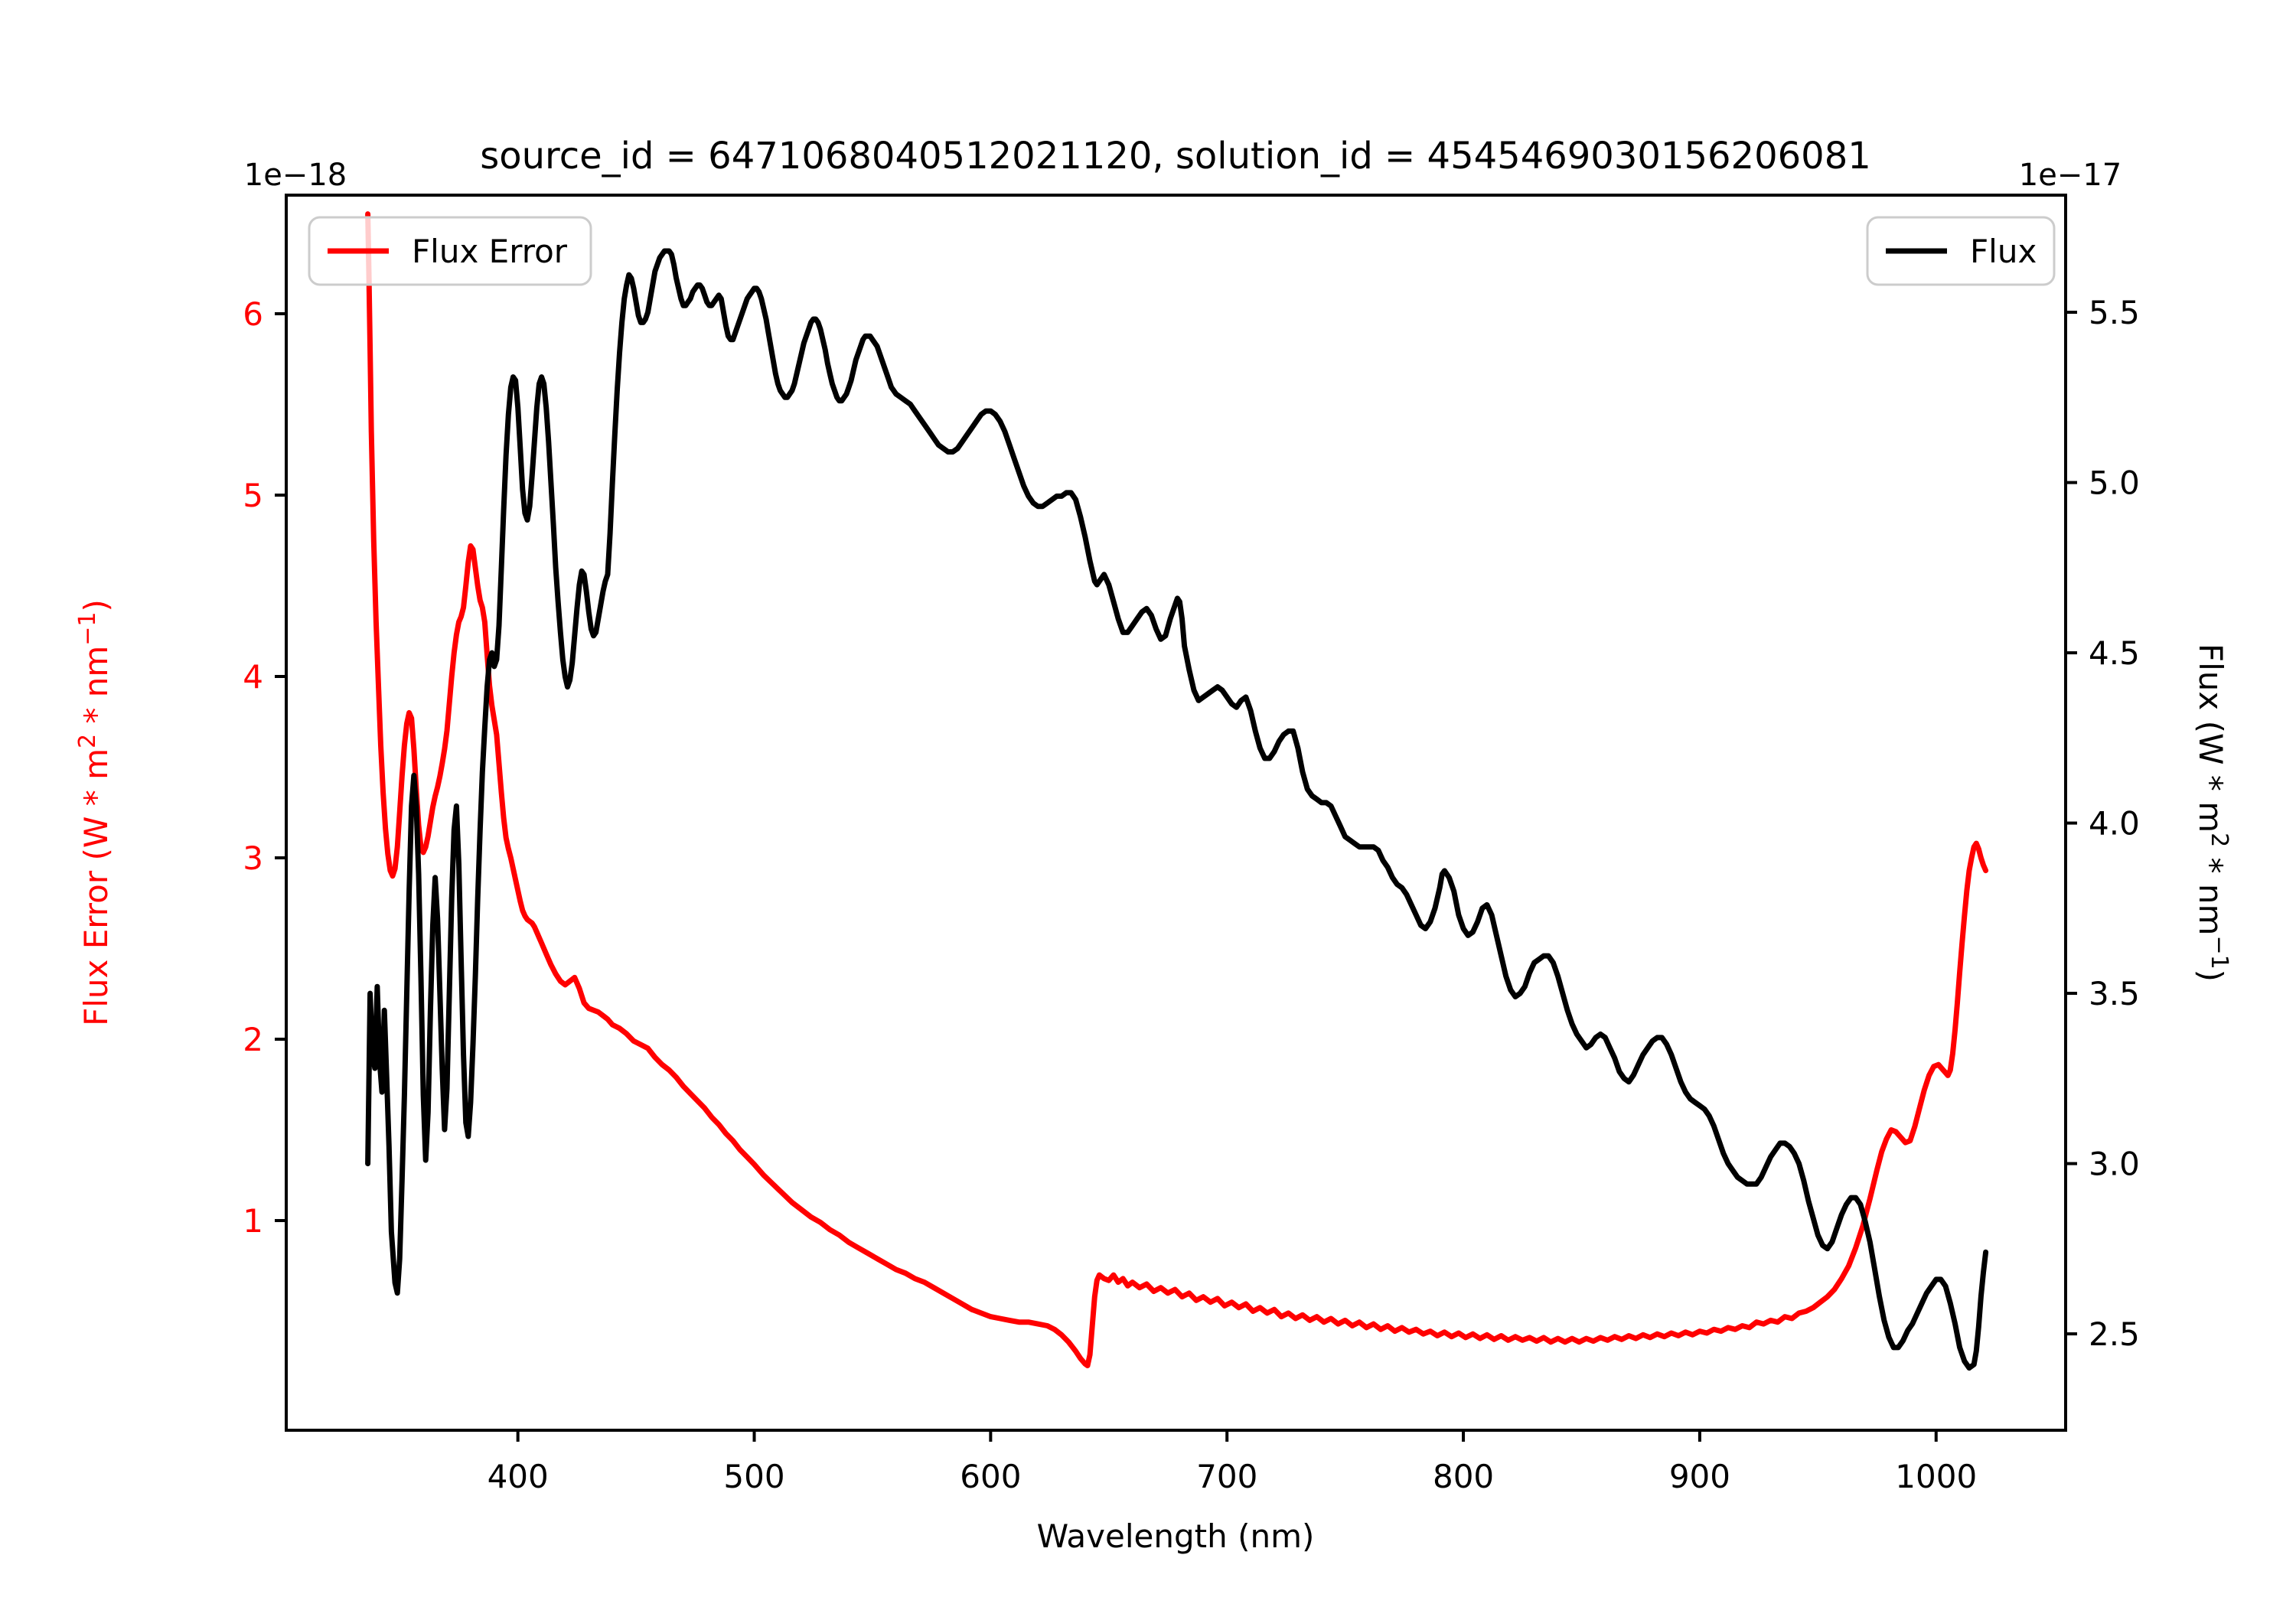  What do you see at coordinates (753, 1476) in the screenshot?
I see `x-tick-500-label: 500` at bounding box center [753, 1476].